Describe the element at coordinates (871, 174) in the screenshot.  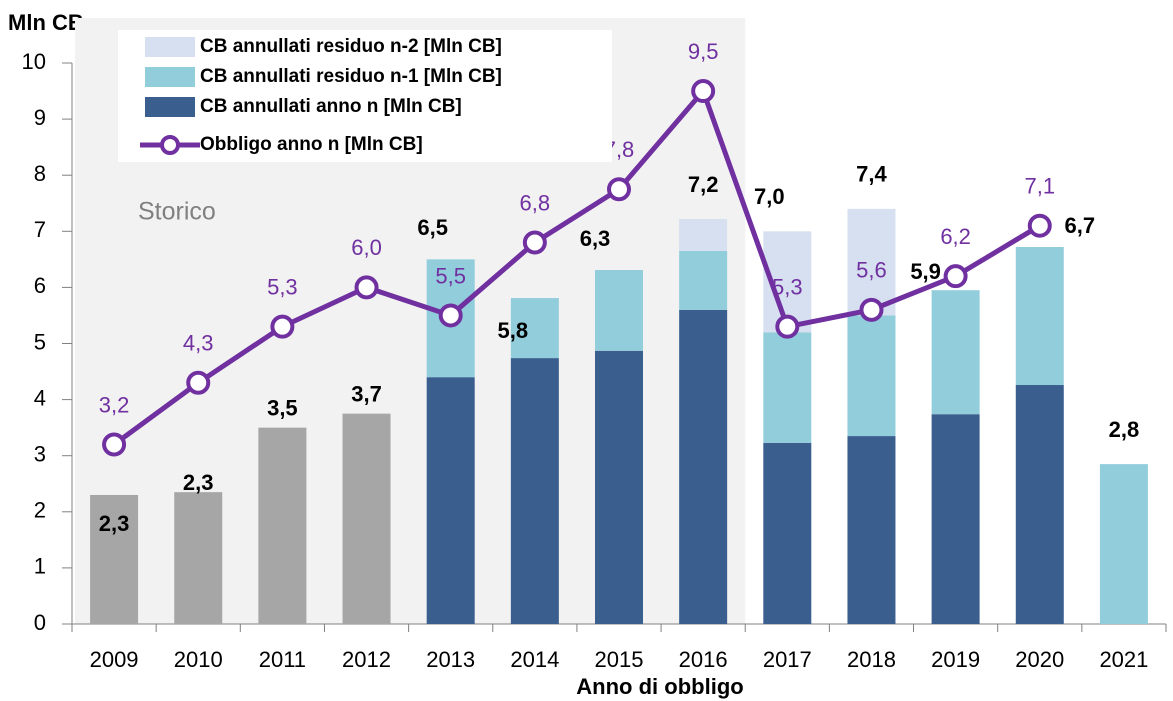
I see `total-label: 7,4` at that location.